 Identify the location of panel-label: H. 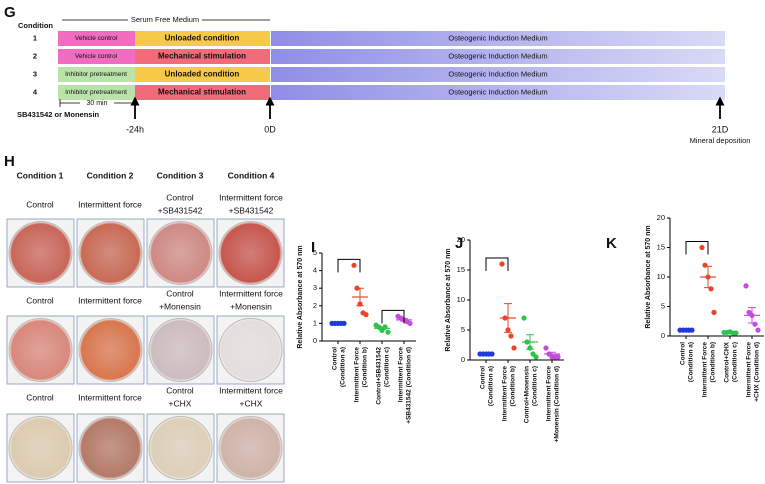
(9, 161).